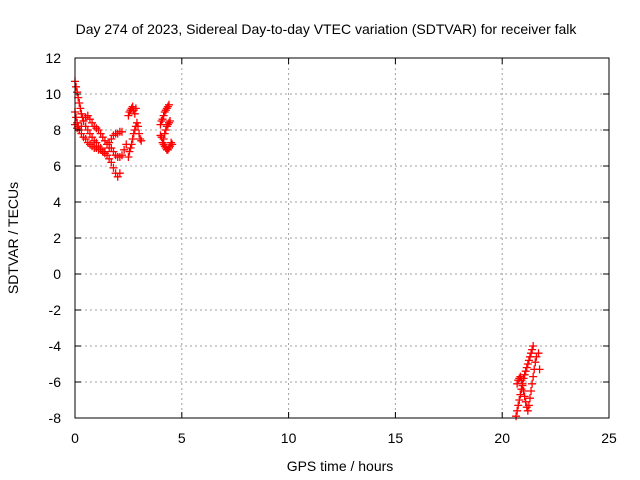 The width and height of the screenshot is (640, 480). Describe the element at coordinates (55, 310) in the screenshot. I see `y-tick-label: -2` at that location.